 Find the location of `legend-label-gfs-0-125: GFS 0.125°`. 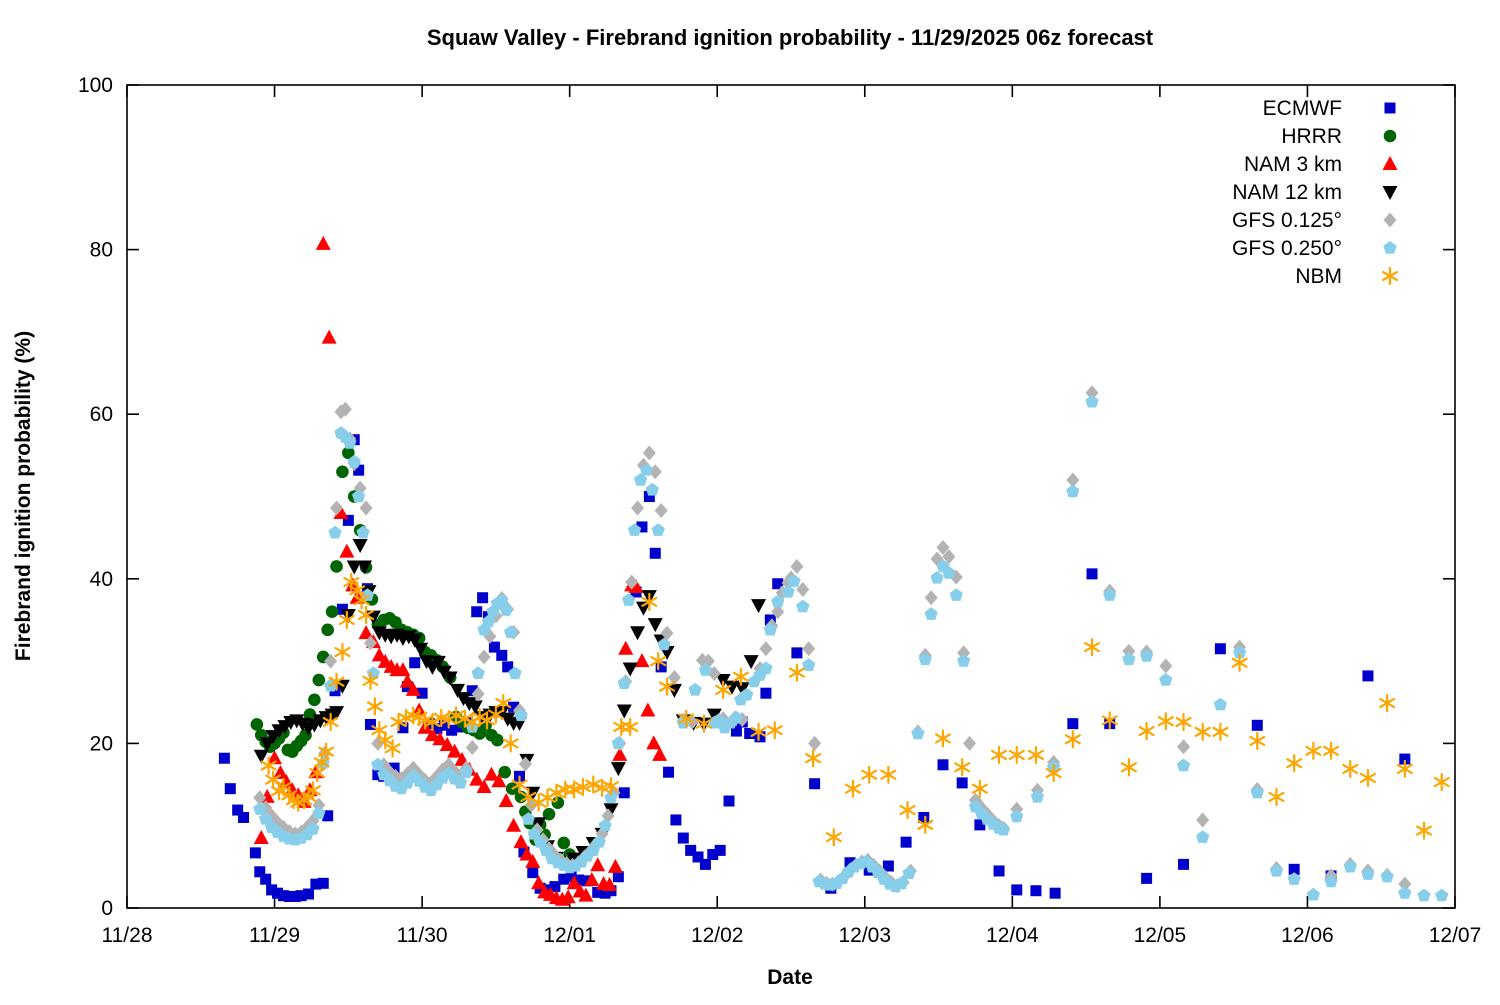

legend-label-gfs-0-125: GFS 0.125° is located at coordinates (1287, 220).